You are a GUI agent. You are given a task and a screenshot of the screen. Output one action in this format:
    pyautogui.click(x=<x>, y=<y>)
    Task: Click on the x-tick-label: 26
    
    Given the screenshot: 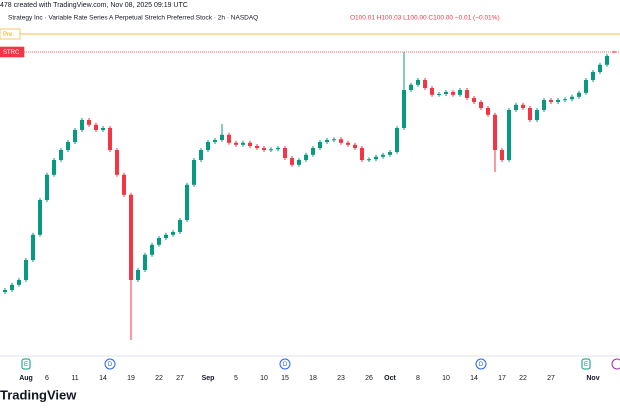 What is the action you would take?
    pyautogui.click(x=369, y=378)
    